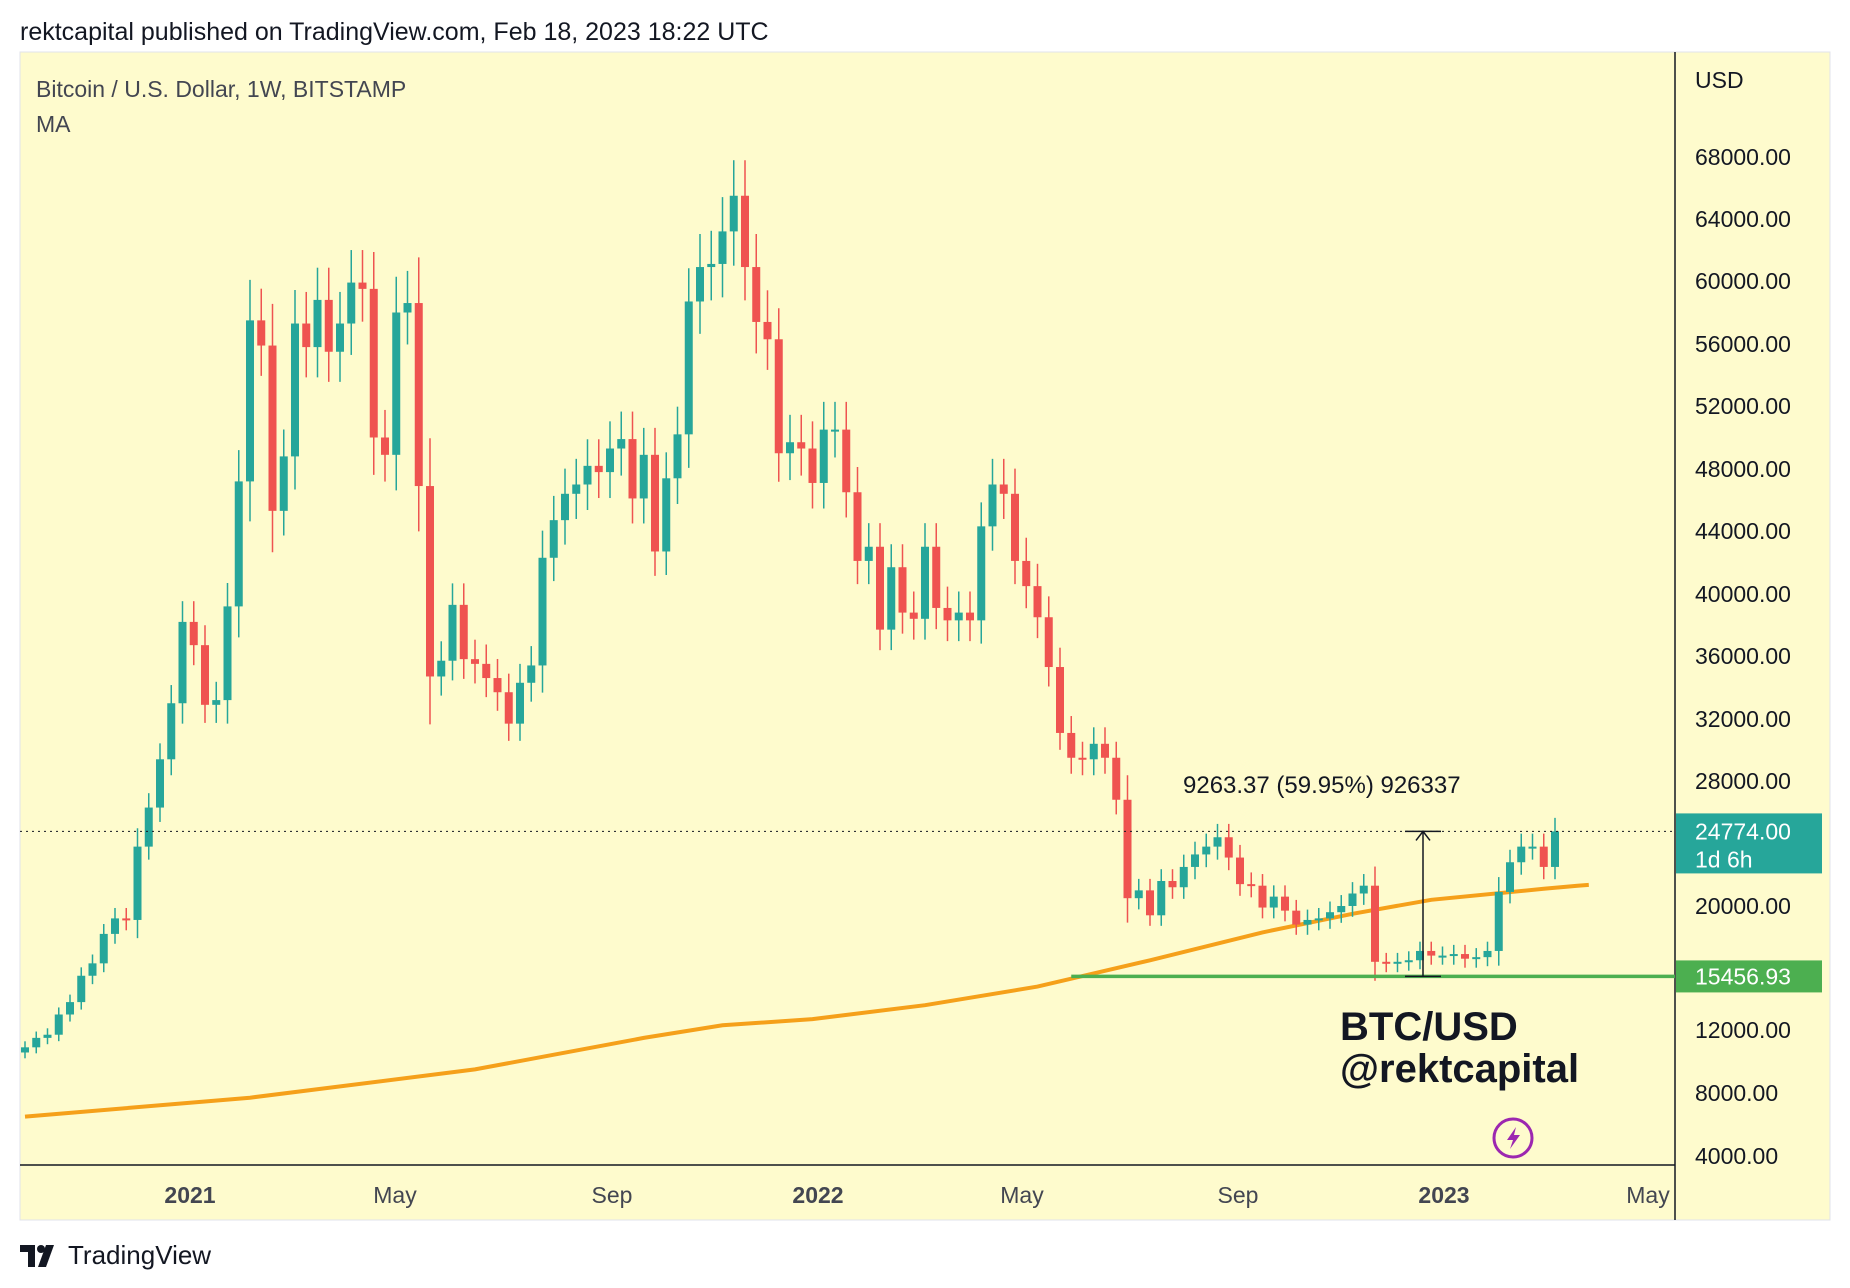 The image size is (1850, 1288). I want to click on tradingview-logo: TradingView, so click(115, 1255).